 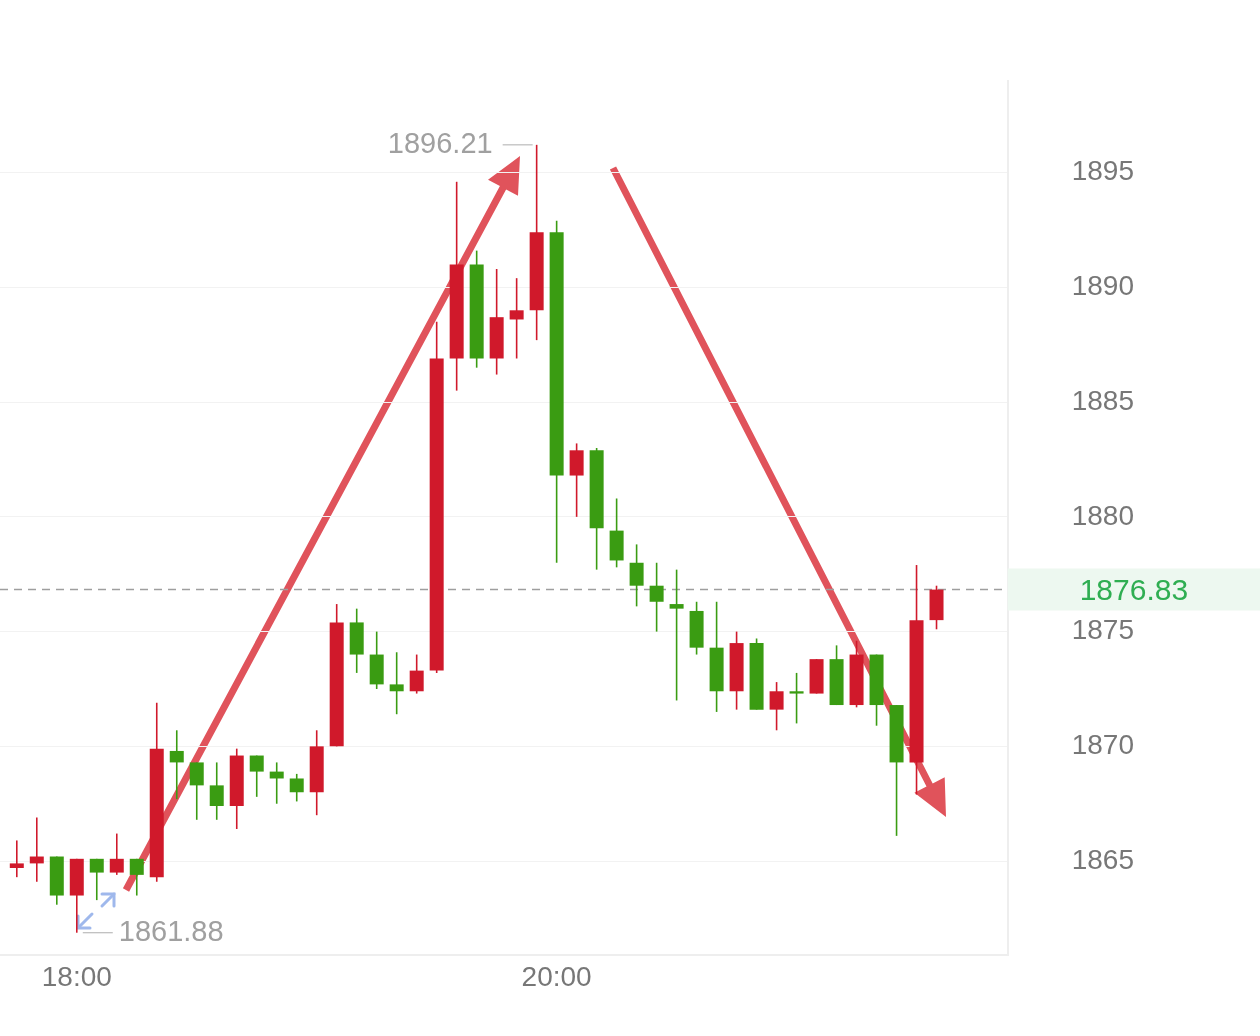 I want to click on y-tick-label: 1865, so click(x=1103, y=859).